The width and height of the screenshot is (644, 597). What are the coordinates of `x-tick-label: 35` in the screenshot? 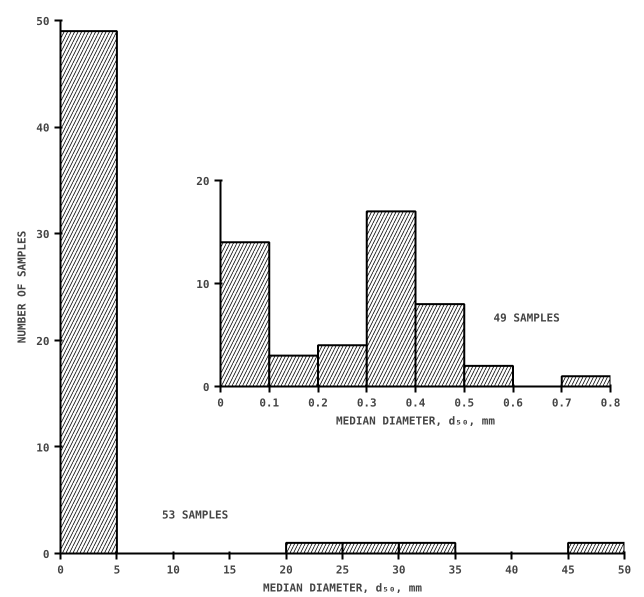 It's located at (455, 570).